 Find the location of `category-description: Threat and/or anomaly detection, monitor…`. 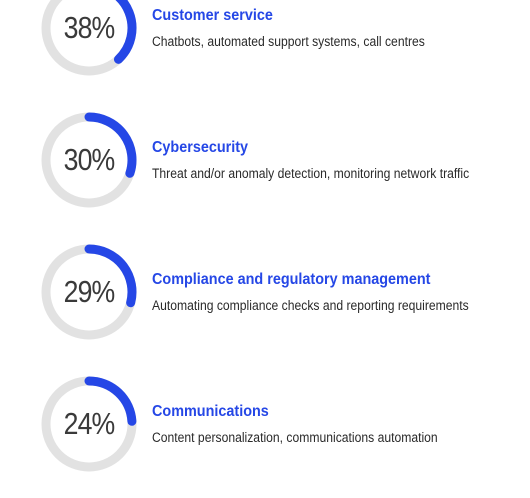

category-description: Threat and/or anomaly detection, monitor… is located at coordinates (311, 173).